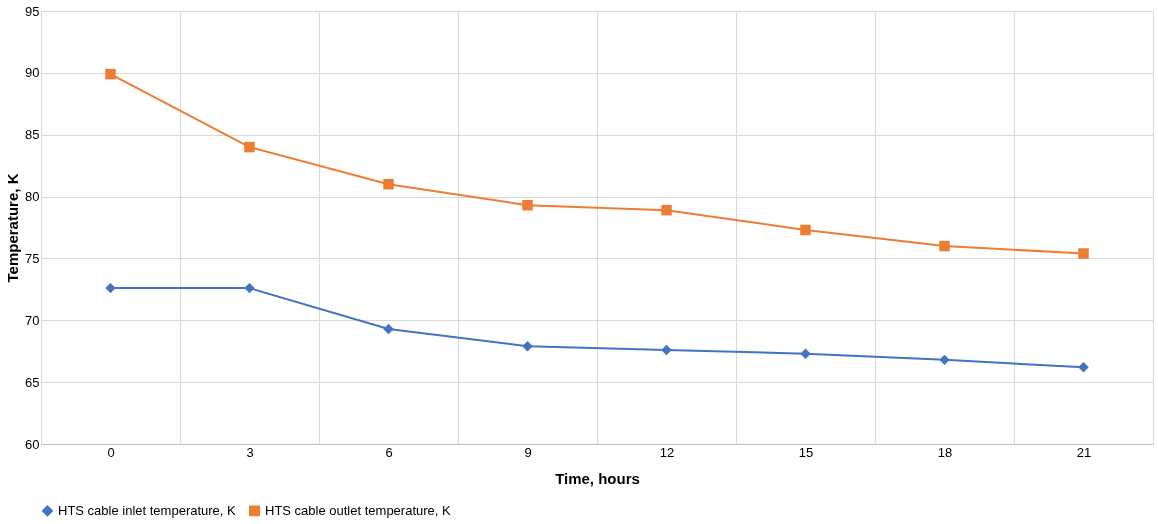 Image resolution: width=1158 pixels, height=524 pixels. I want to click on y-tick-label: 95, so click(32, 11).